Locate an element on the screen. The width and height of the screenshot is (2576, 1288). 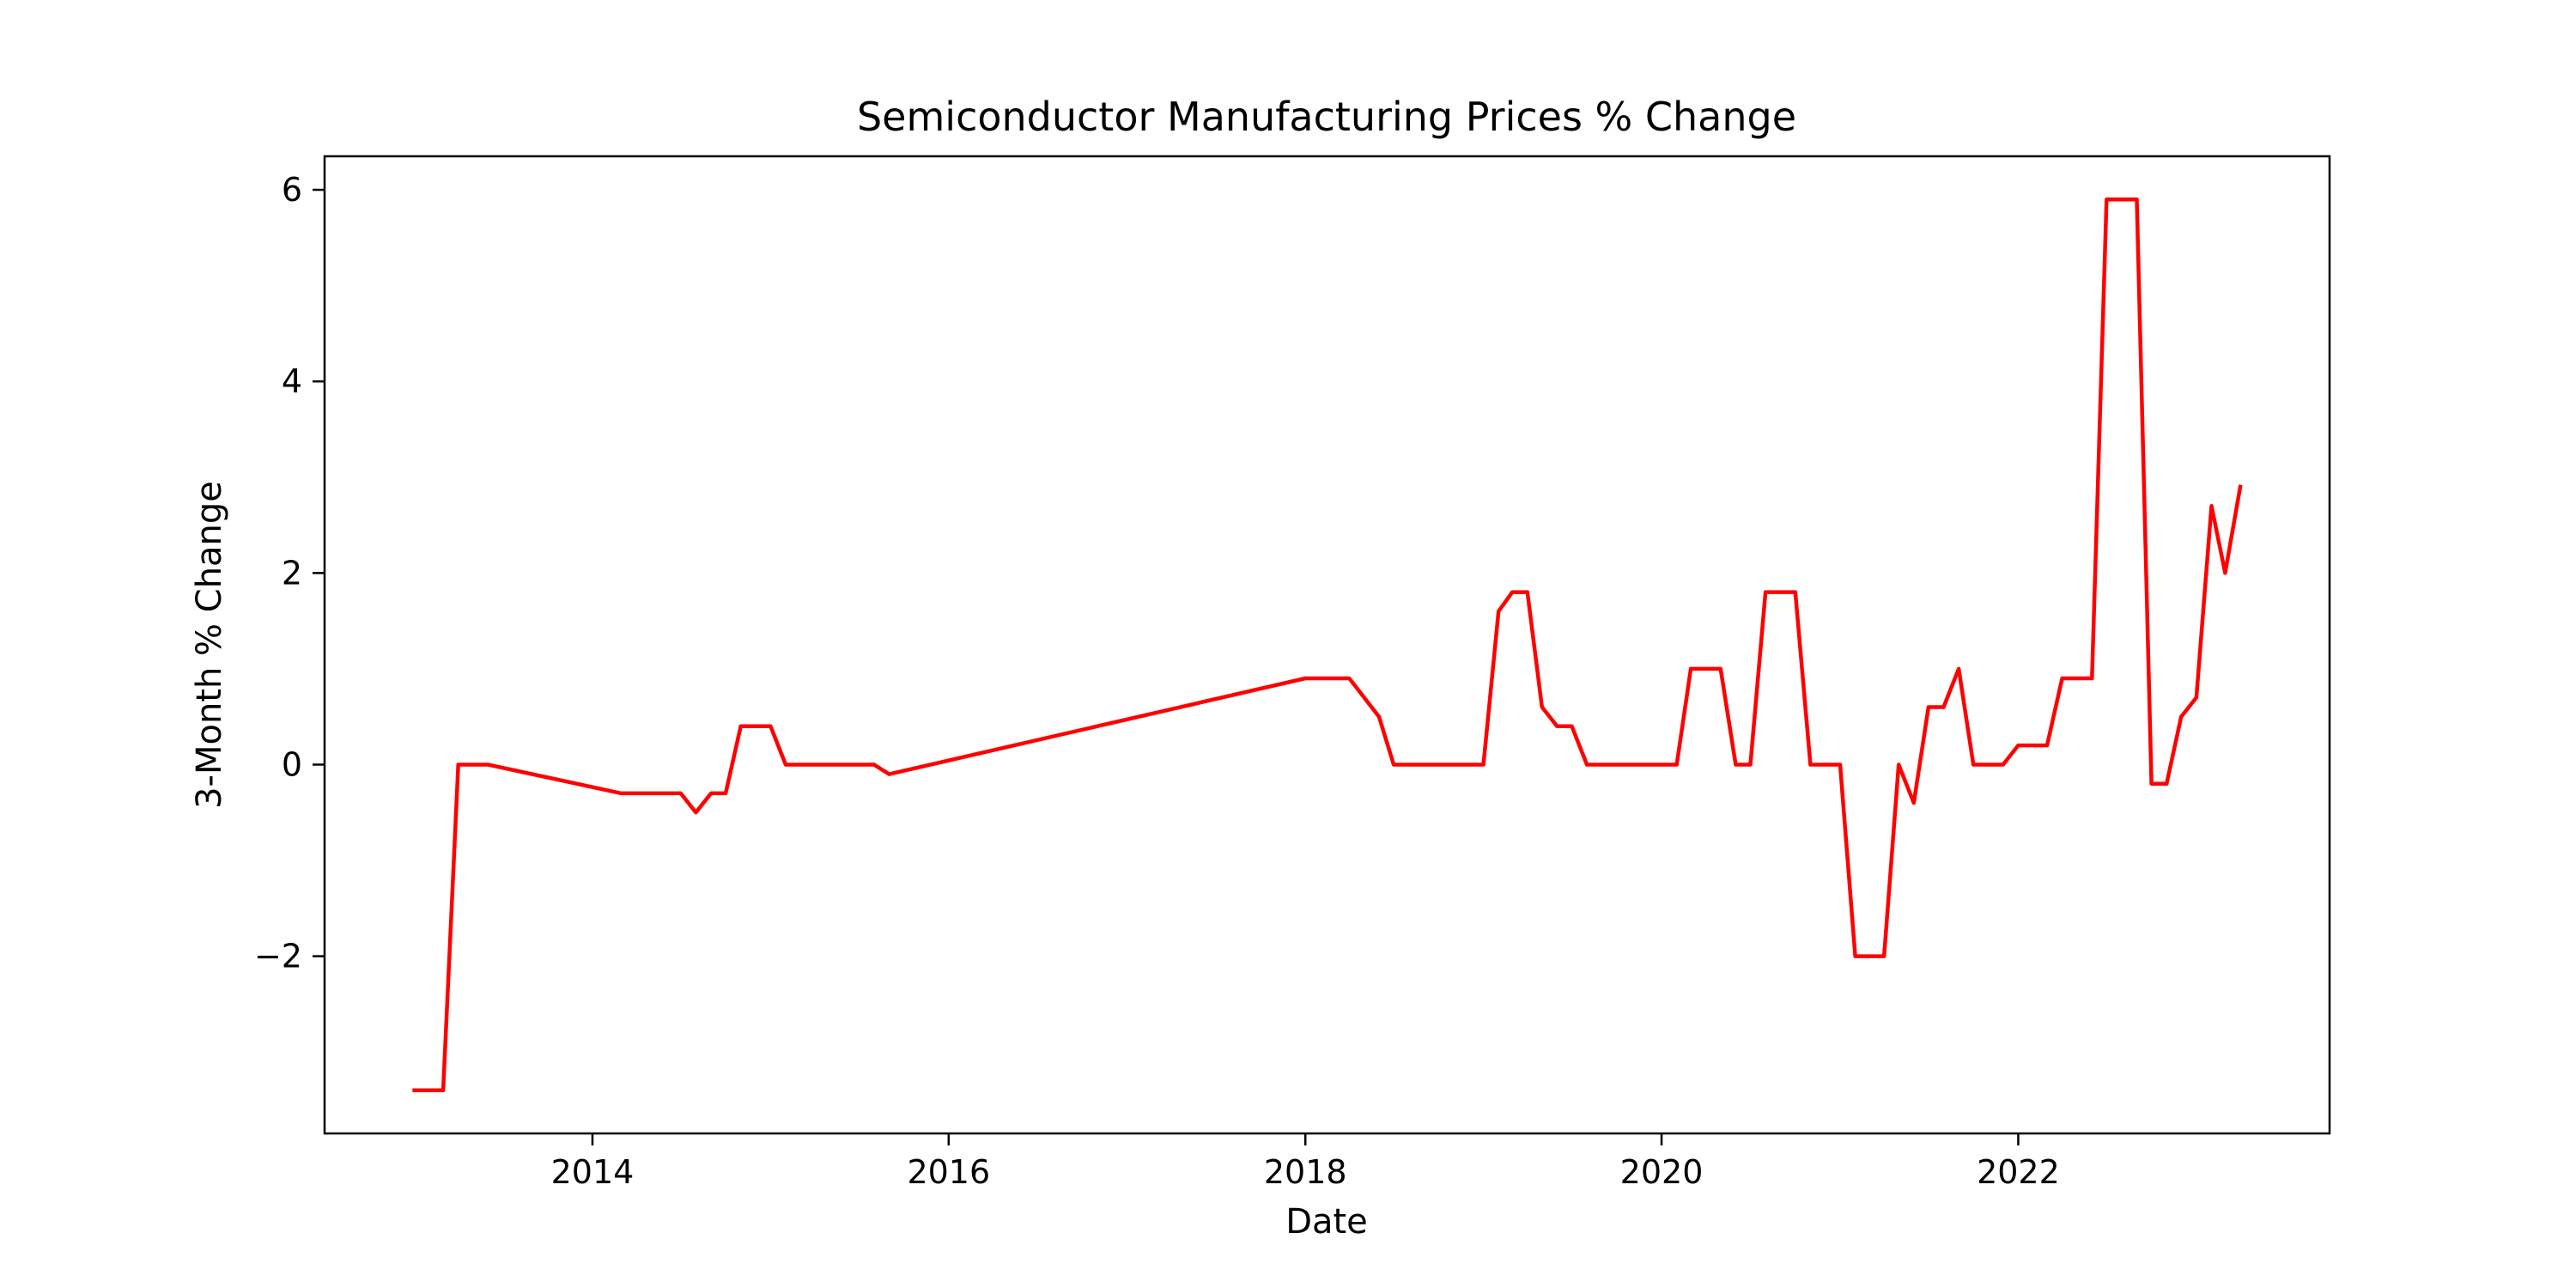
y-axis-ticks: −2 0 2 4 6 is located at coordinates (290, 573).